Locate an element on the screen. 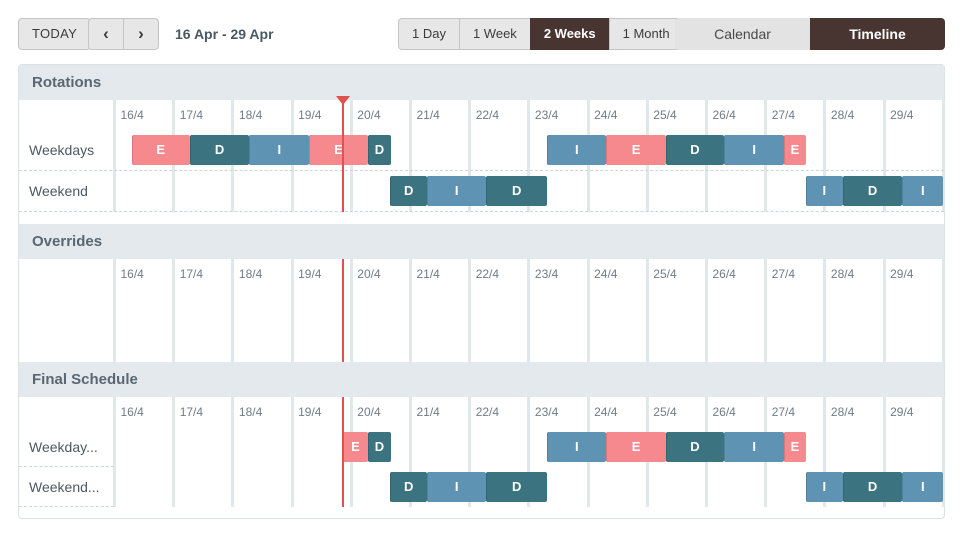 The image size is (961, 536). date-label: 21/4 is located at coordinates (428, 412).